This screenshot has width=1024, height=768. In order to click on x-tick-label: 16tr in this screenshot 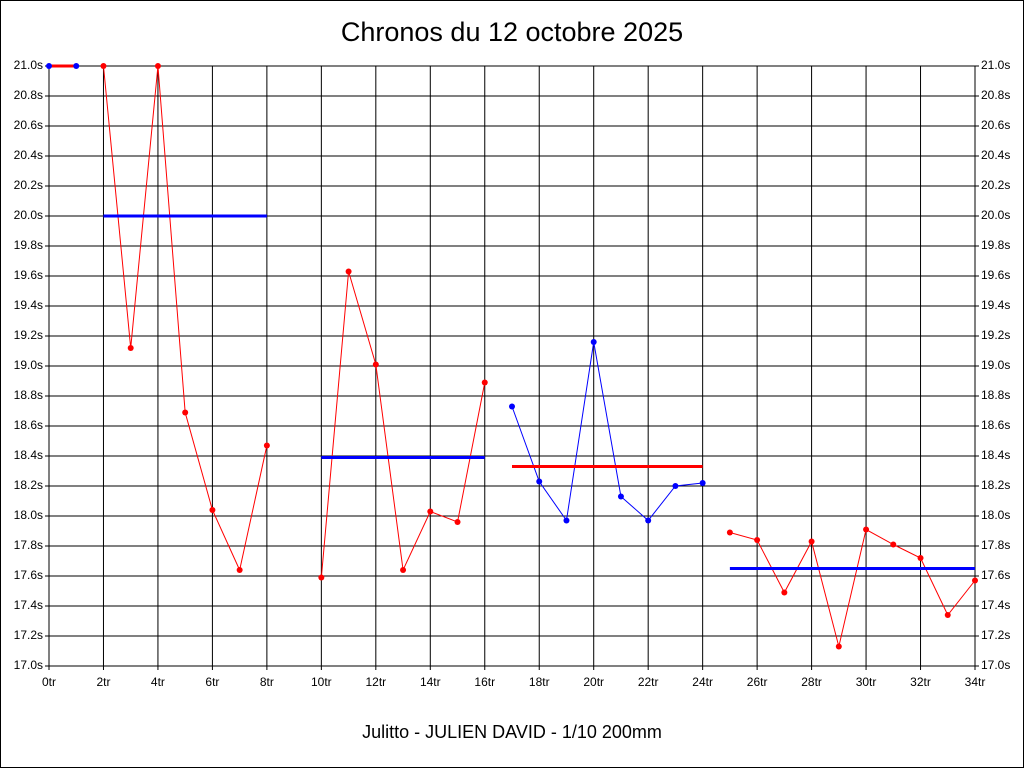, I will do `click(484, 682)`.